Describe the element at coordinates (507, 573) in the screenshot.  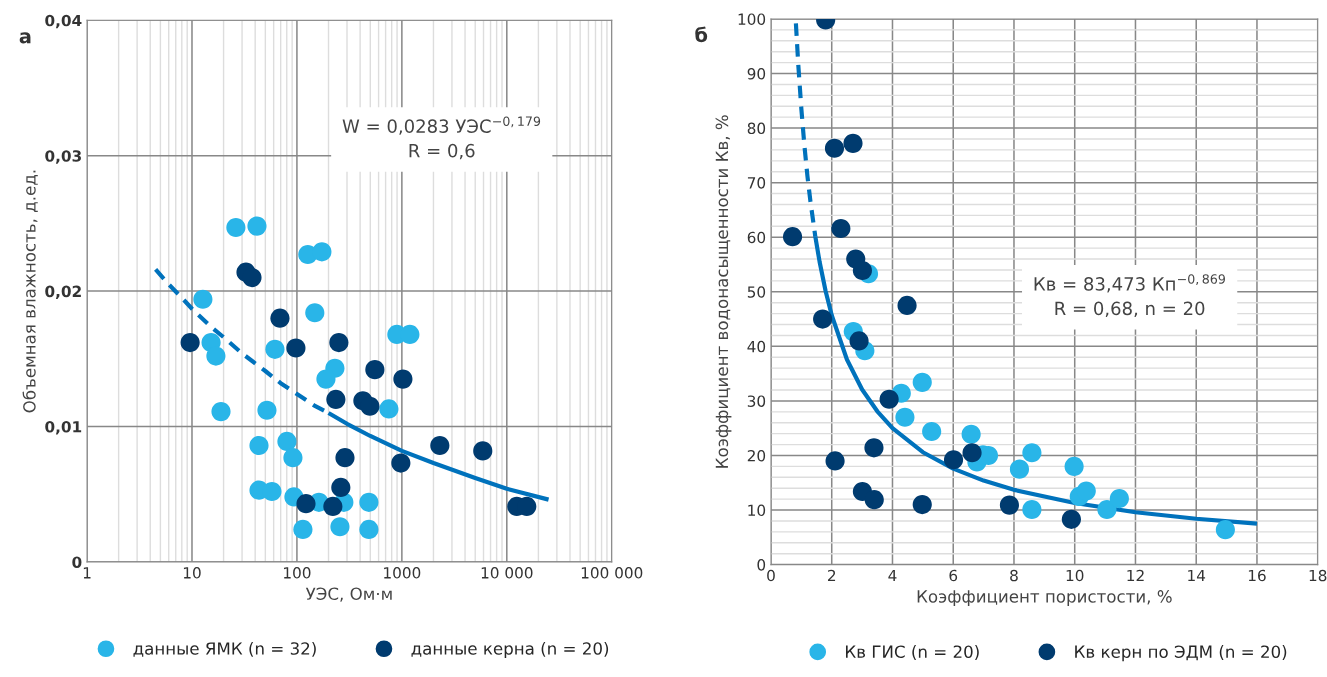
I see `x-tick-label: 10 000` at that location.